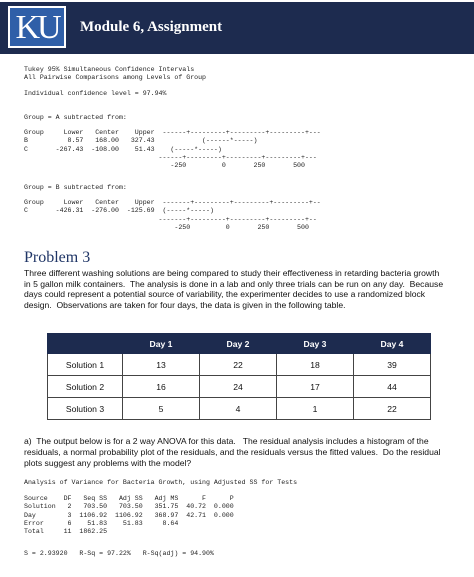 This screenshot has height=577, width=474. I want to click on cell: 16, so click(161, 386).